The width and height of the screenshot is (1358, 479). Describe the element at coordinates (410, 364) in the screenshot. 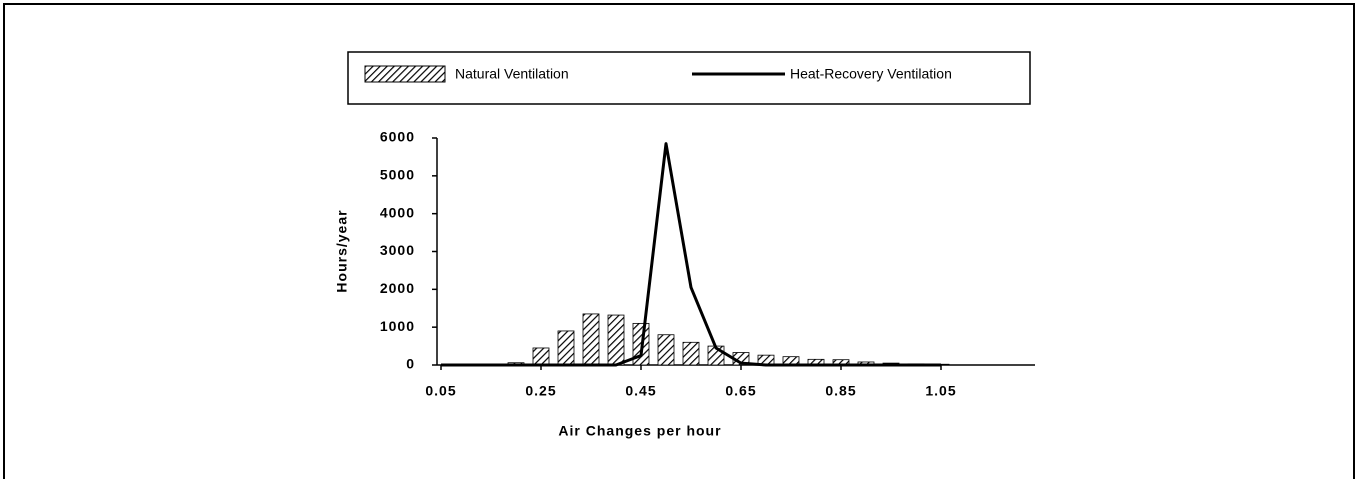

I see `y-tick-label: 0` at that location.